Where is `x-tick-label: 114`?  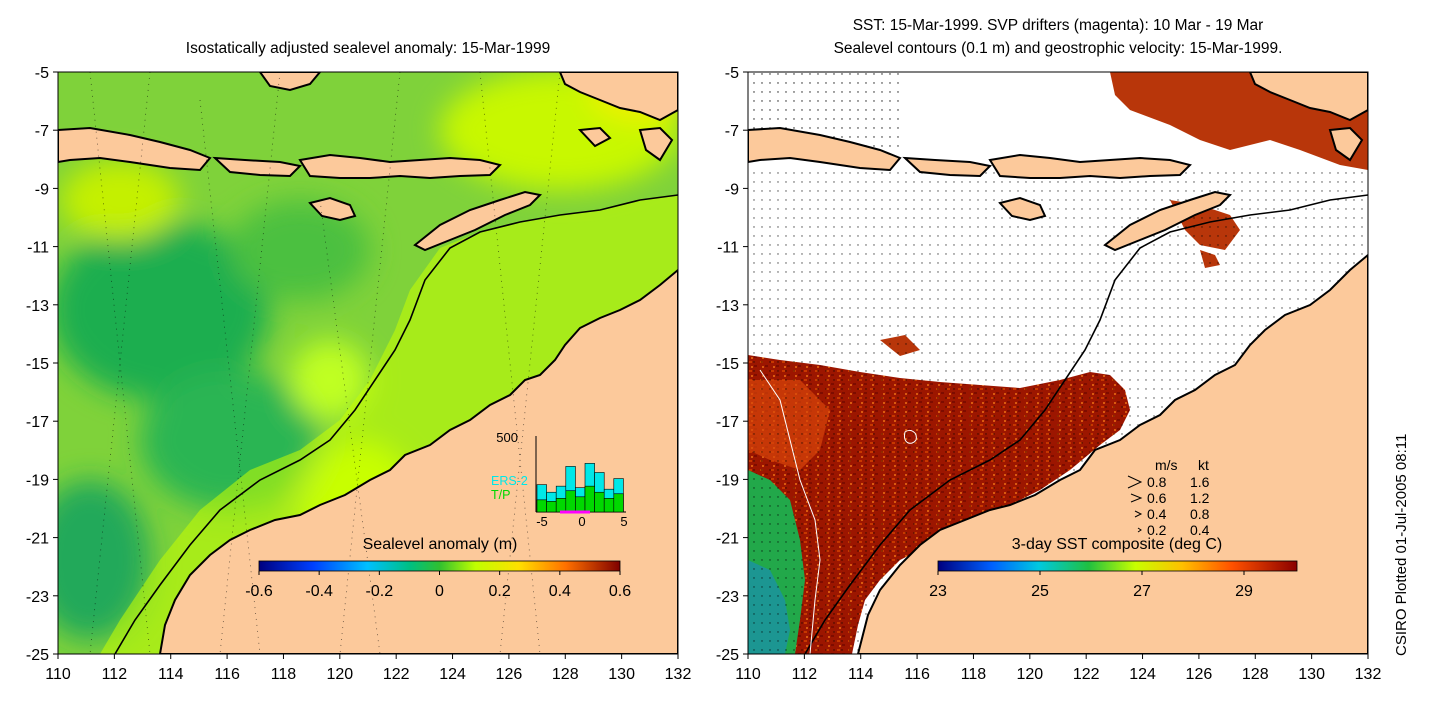 x-tick-label: 114 is located at coordinates (861, 674).